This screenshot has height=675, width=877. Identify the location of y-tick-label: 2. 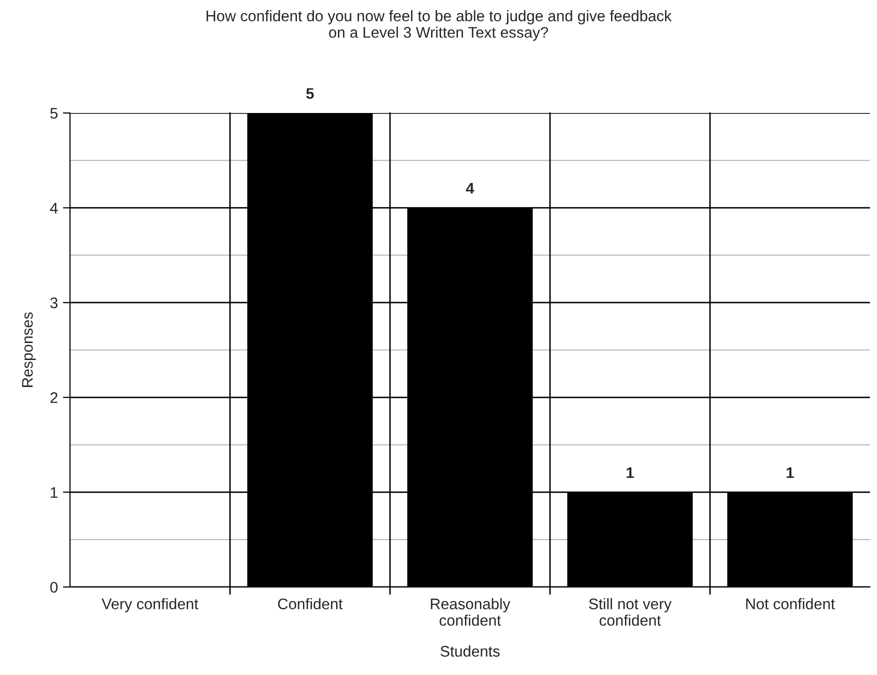
(54, 397).